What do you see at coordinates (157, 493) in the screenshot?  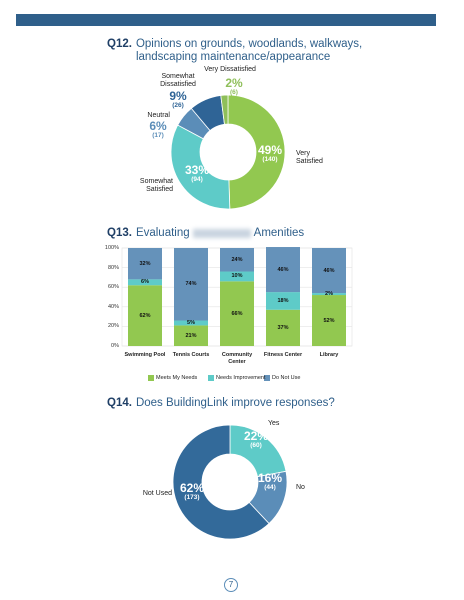 I see `segment-label: Not Used` at bounding box center [157, 493].